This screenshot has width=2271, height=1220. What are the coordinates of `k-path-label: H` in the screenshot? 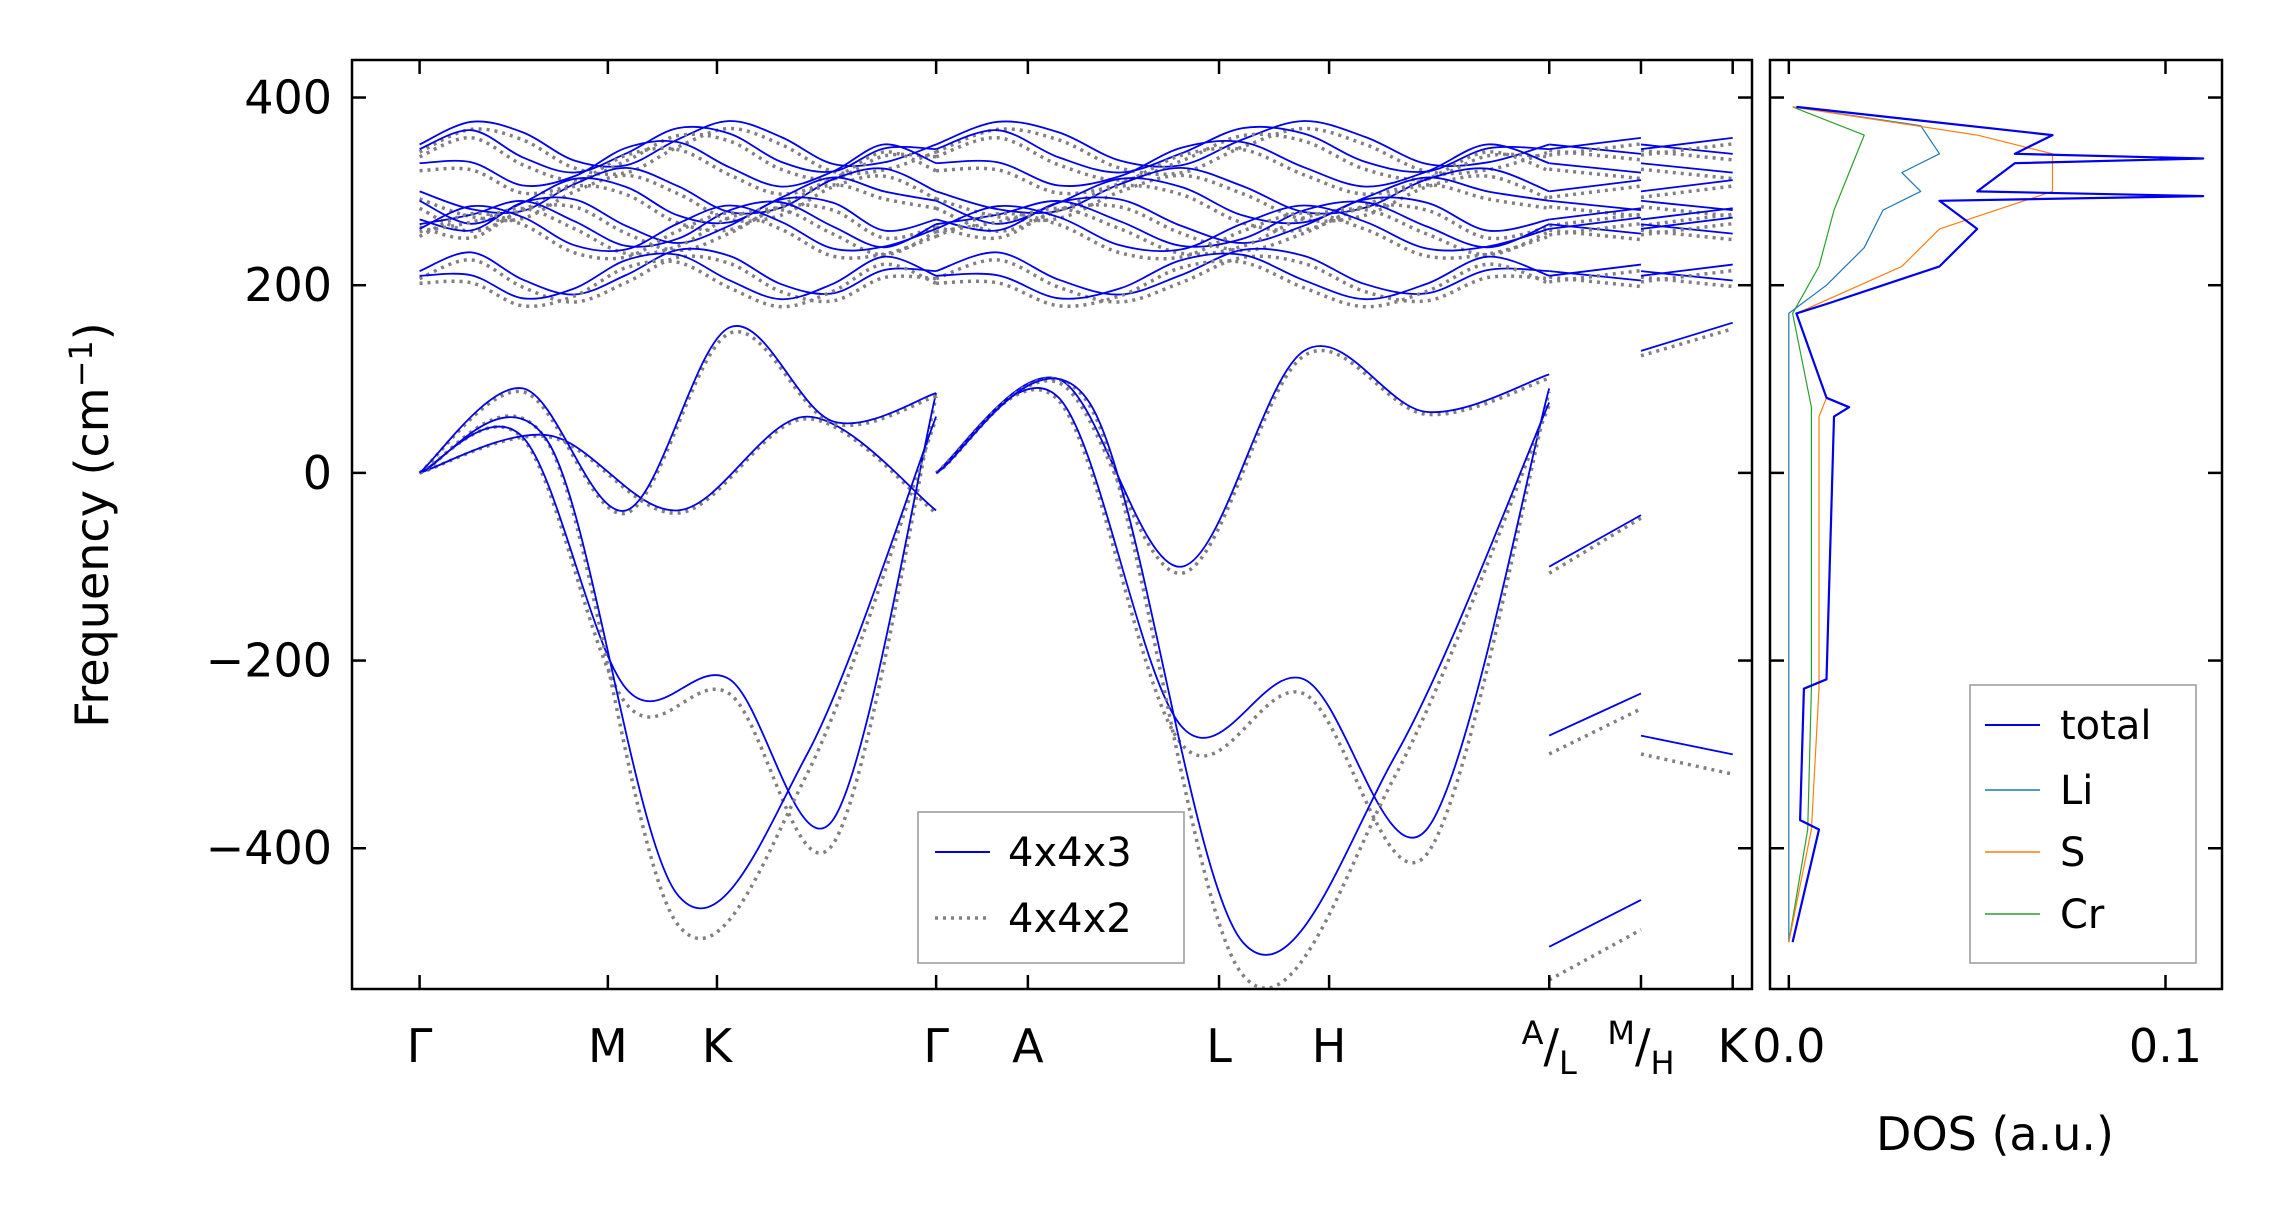 It's located at (1329, 1046).